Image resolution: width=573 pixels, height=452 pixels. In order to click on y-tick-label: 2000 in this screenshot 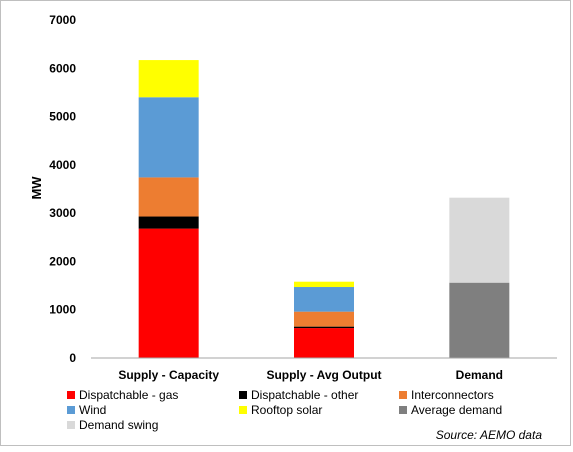, I will do `click(62, 261)`.